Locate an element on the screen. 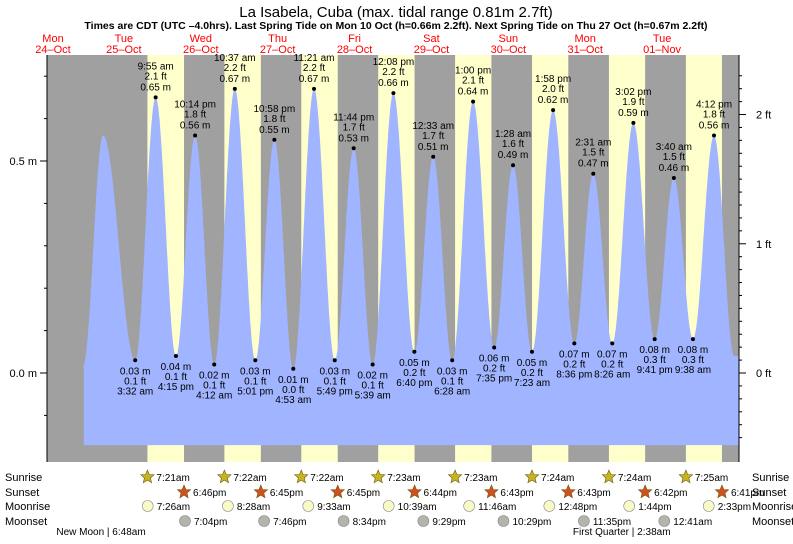  day-date: 25–Oct is located at coordinates (123, 50).